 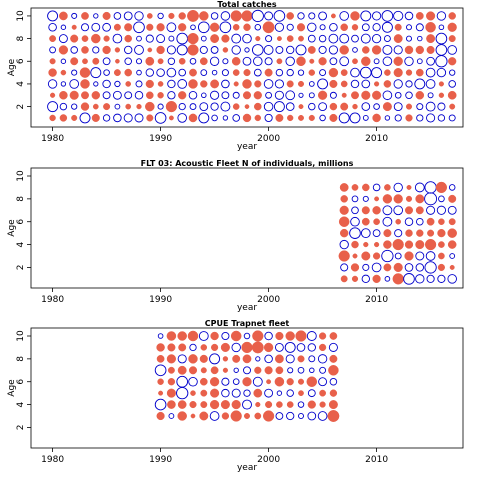 What do you see at coordinates (160, 300) in the screenshot?
I see `x-tick-label: 1990` at bounding box center [160, 300].